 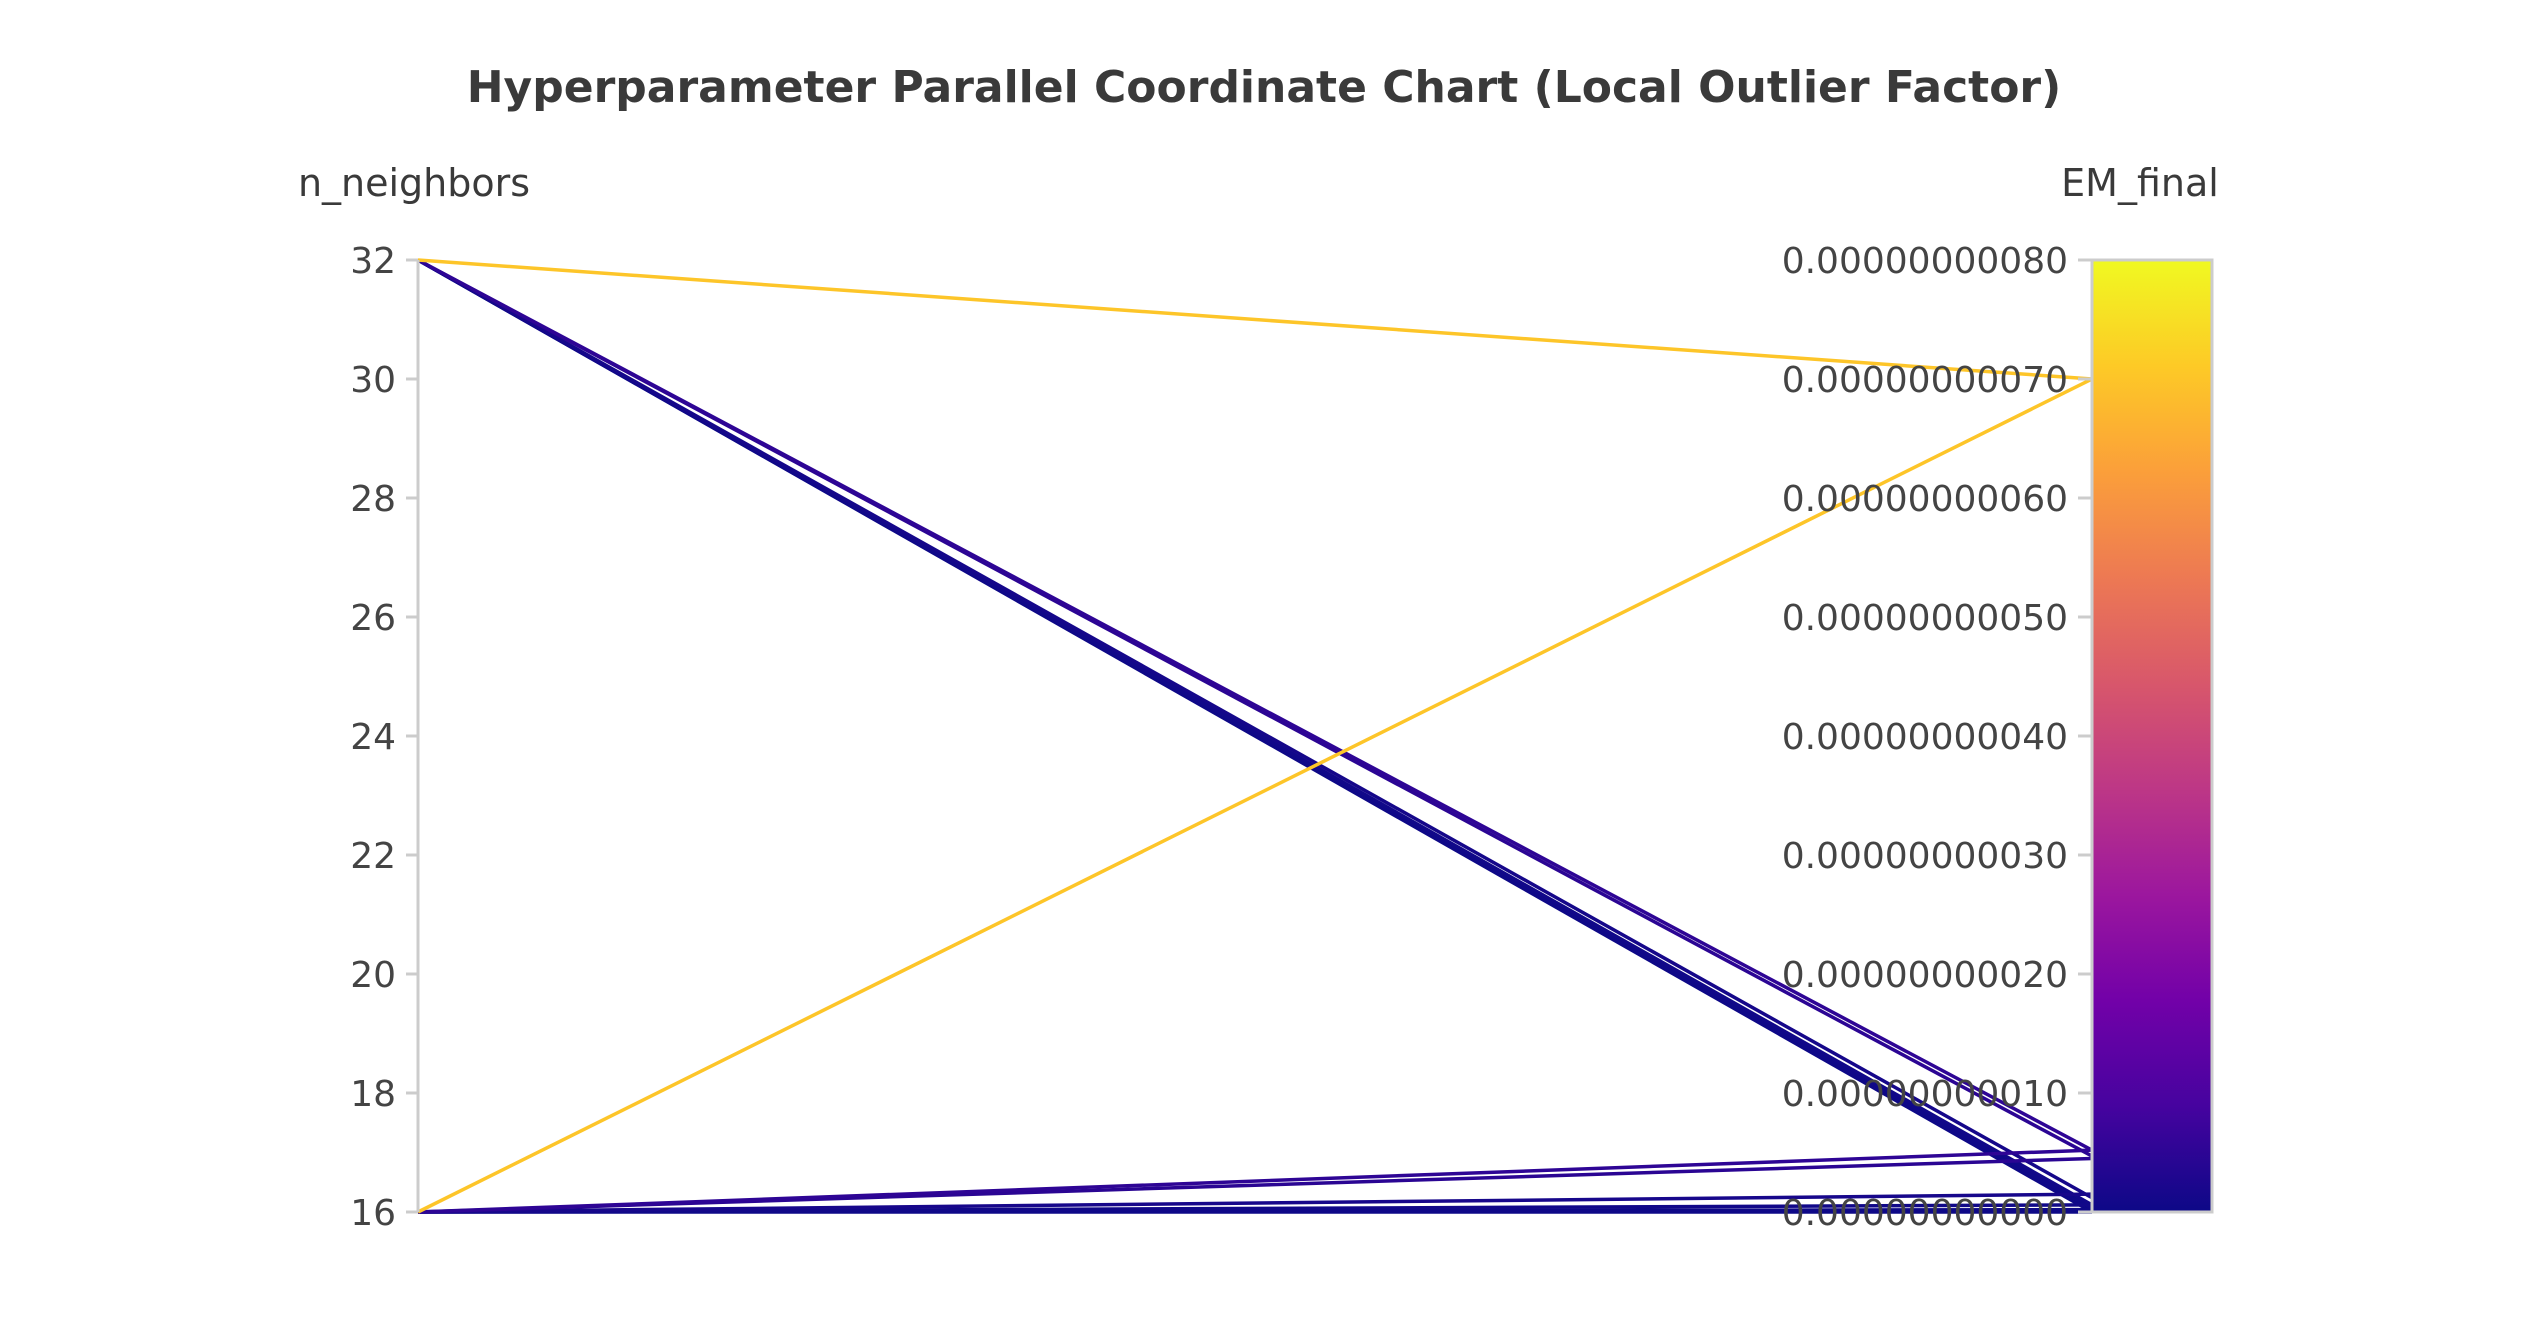 I want to click on n-neighbors-tick-label: 30, so click(x=373, y=380).